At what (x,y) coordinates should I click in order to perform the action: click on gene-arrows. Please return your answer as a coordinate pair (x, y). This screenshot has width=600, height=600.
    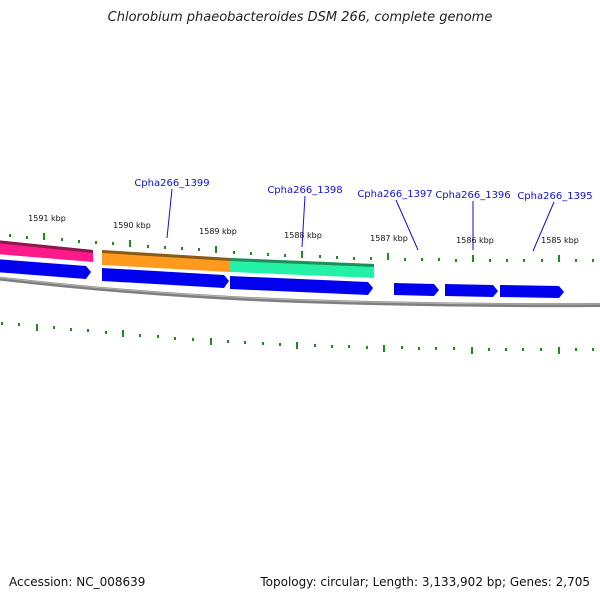
    Looking at the image, I should click on (282, 278).